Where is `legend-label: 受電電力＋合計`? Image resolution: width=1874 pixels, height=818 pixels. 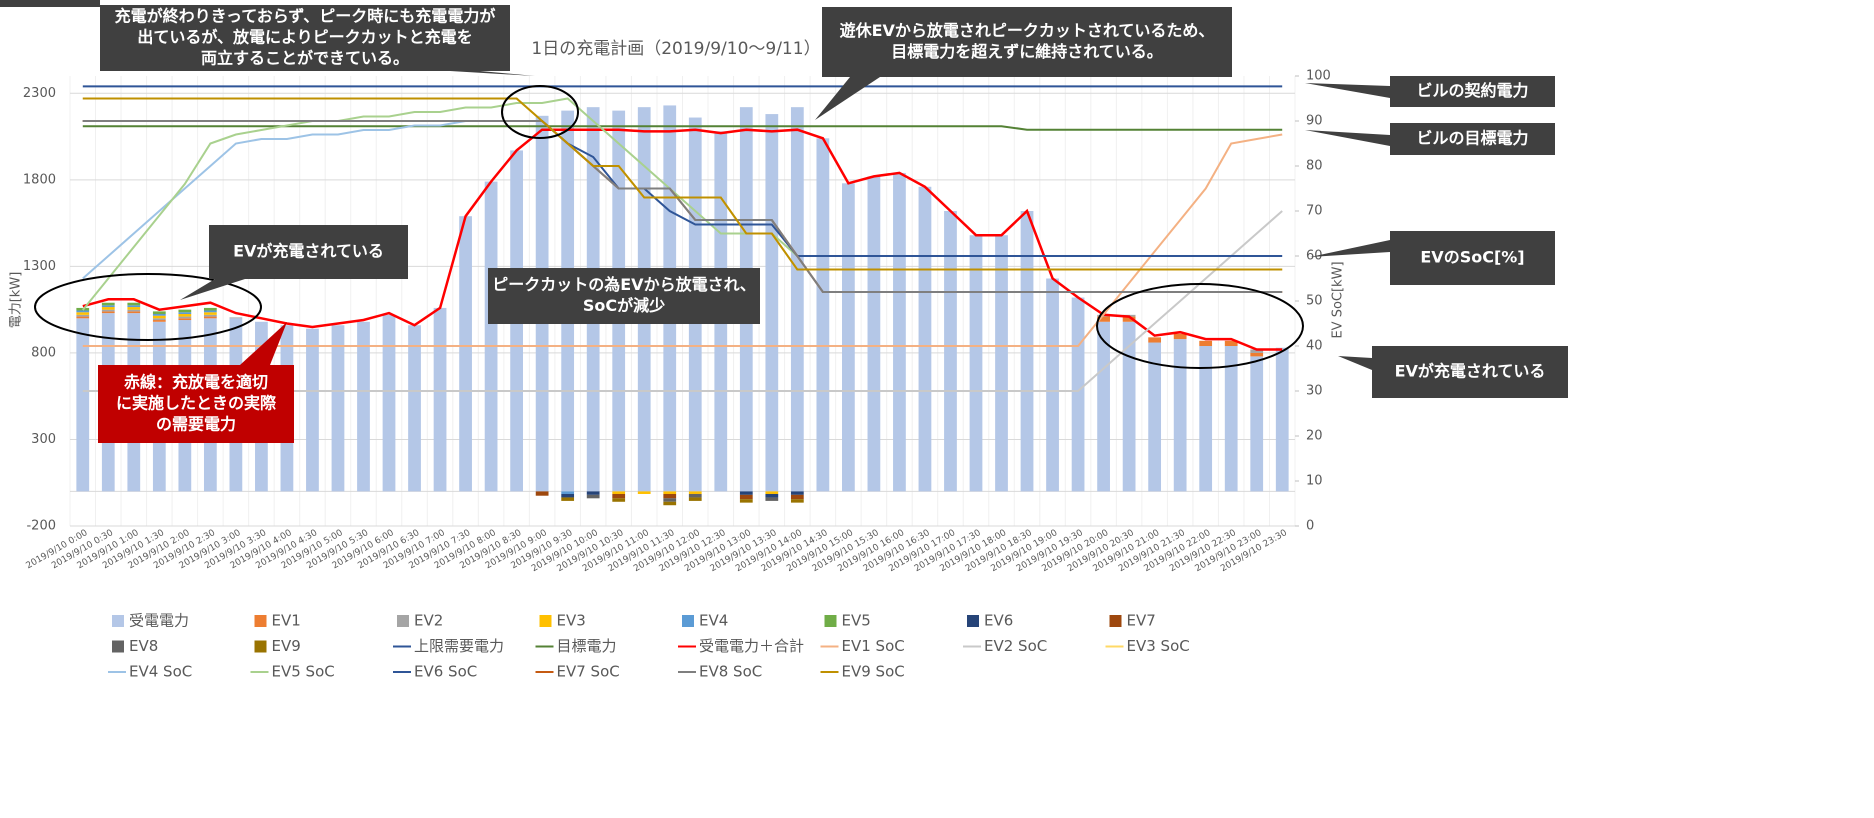
legend-label: 受電電力＋合計 is located at coordinates (751, 646).